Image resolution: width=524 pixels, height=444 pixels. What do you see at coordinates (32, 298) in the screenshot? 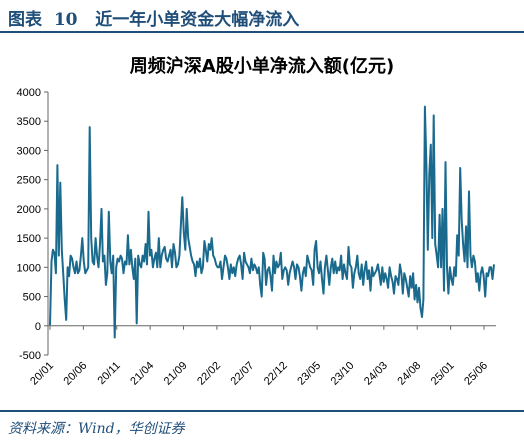
I see `y-tick-label: 500` at bounding box center [32, 298].